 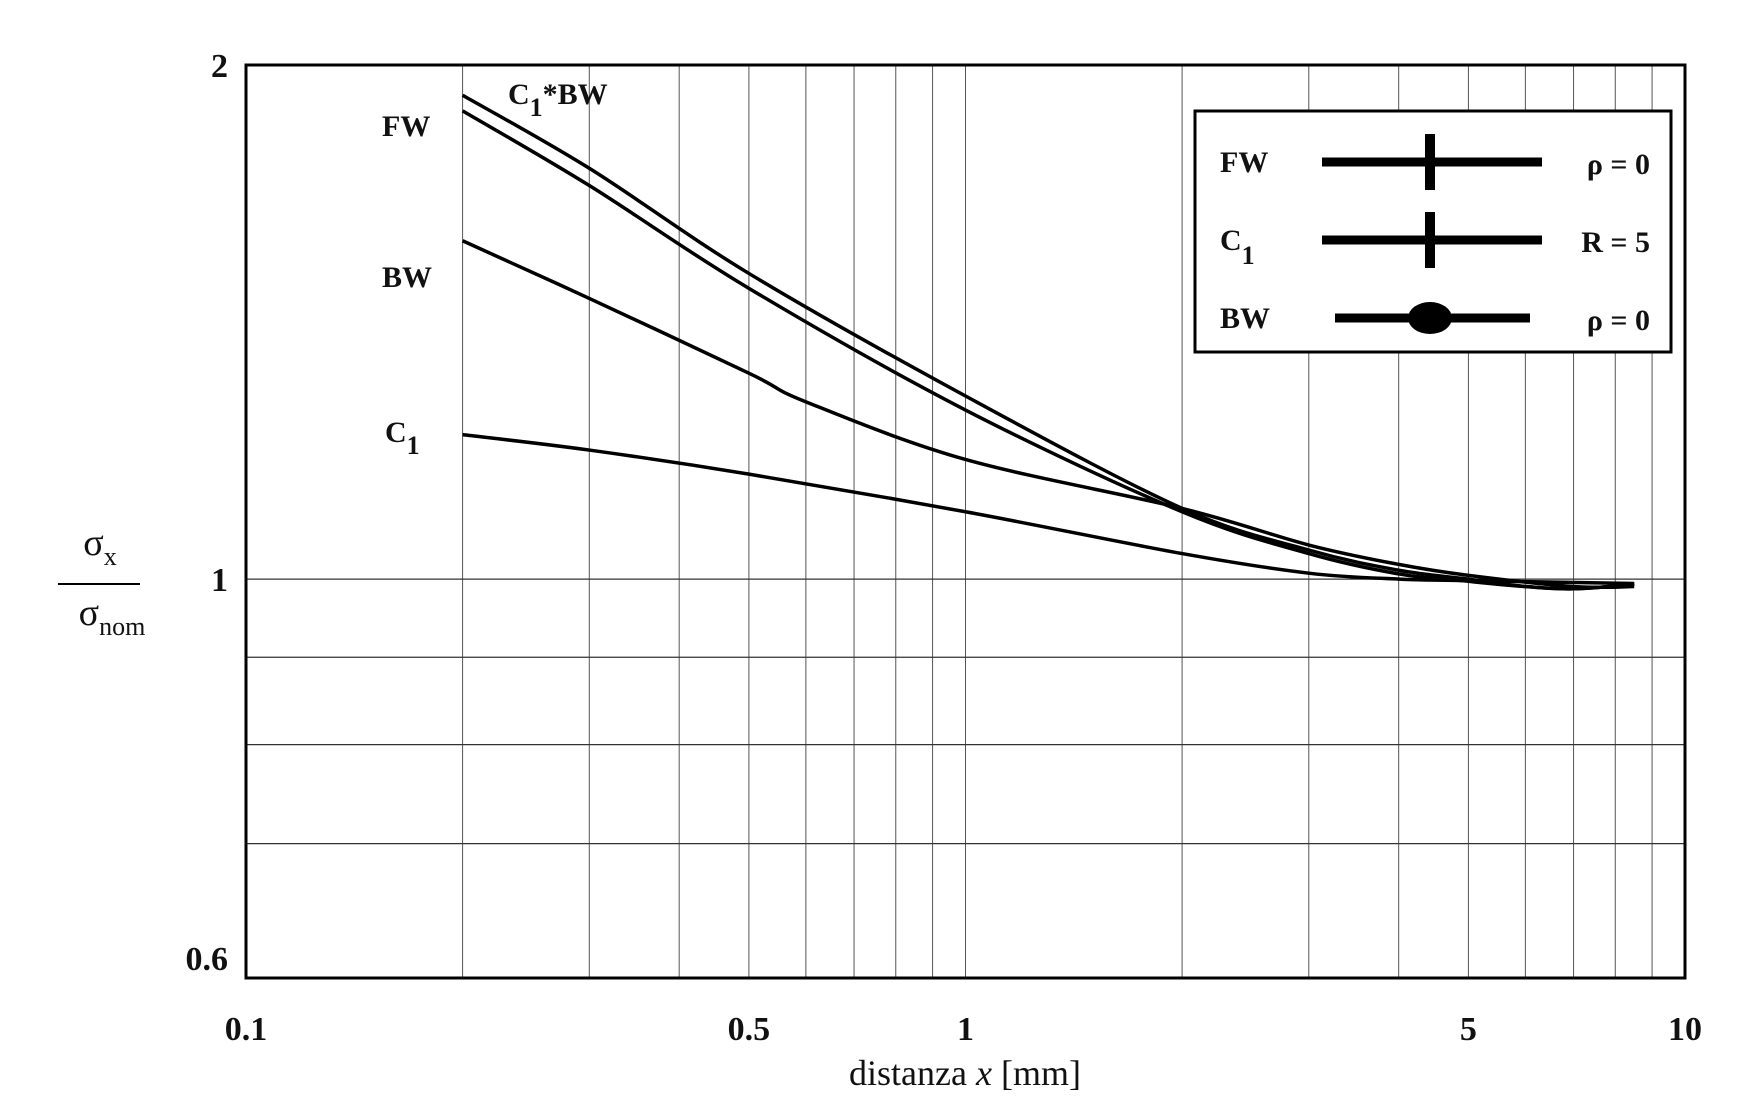 I want to click on svg-text: σx, so click(x=99, y=546).